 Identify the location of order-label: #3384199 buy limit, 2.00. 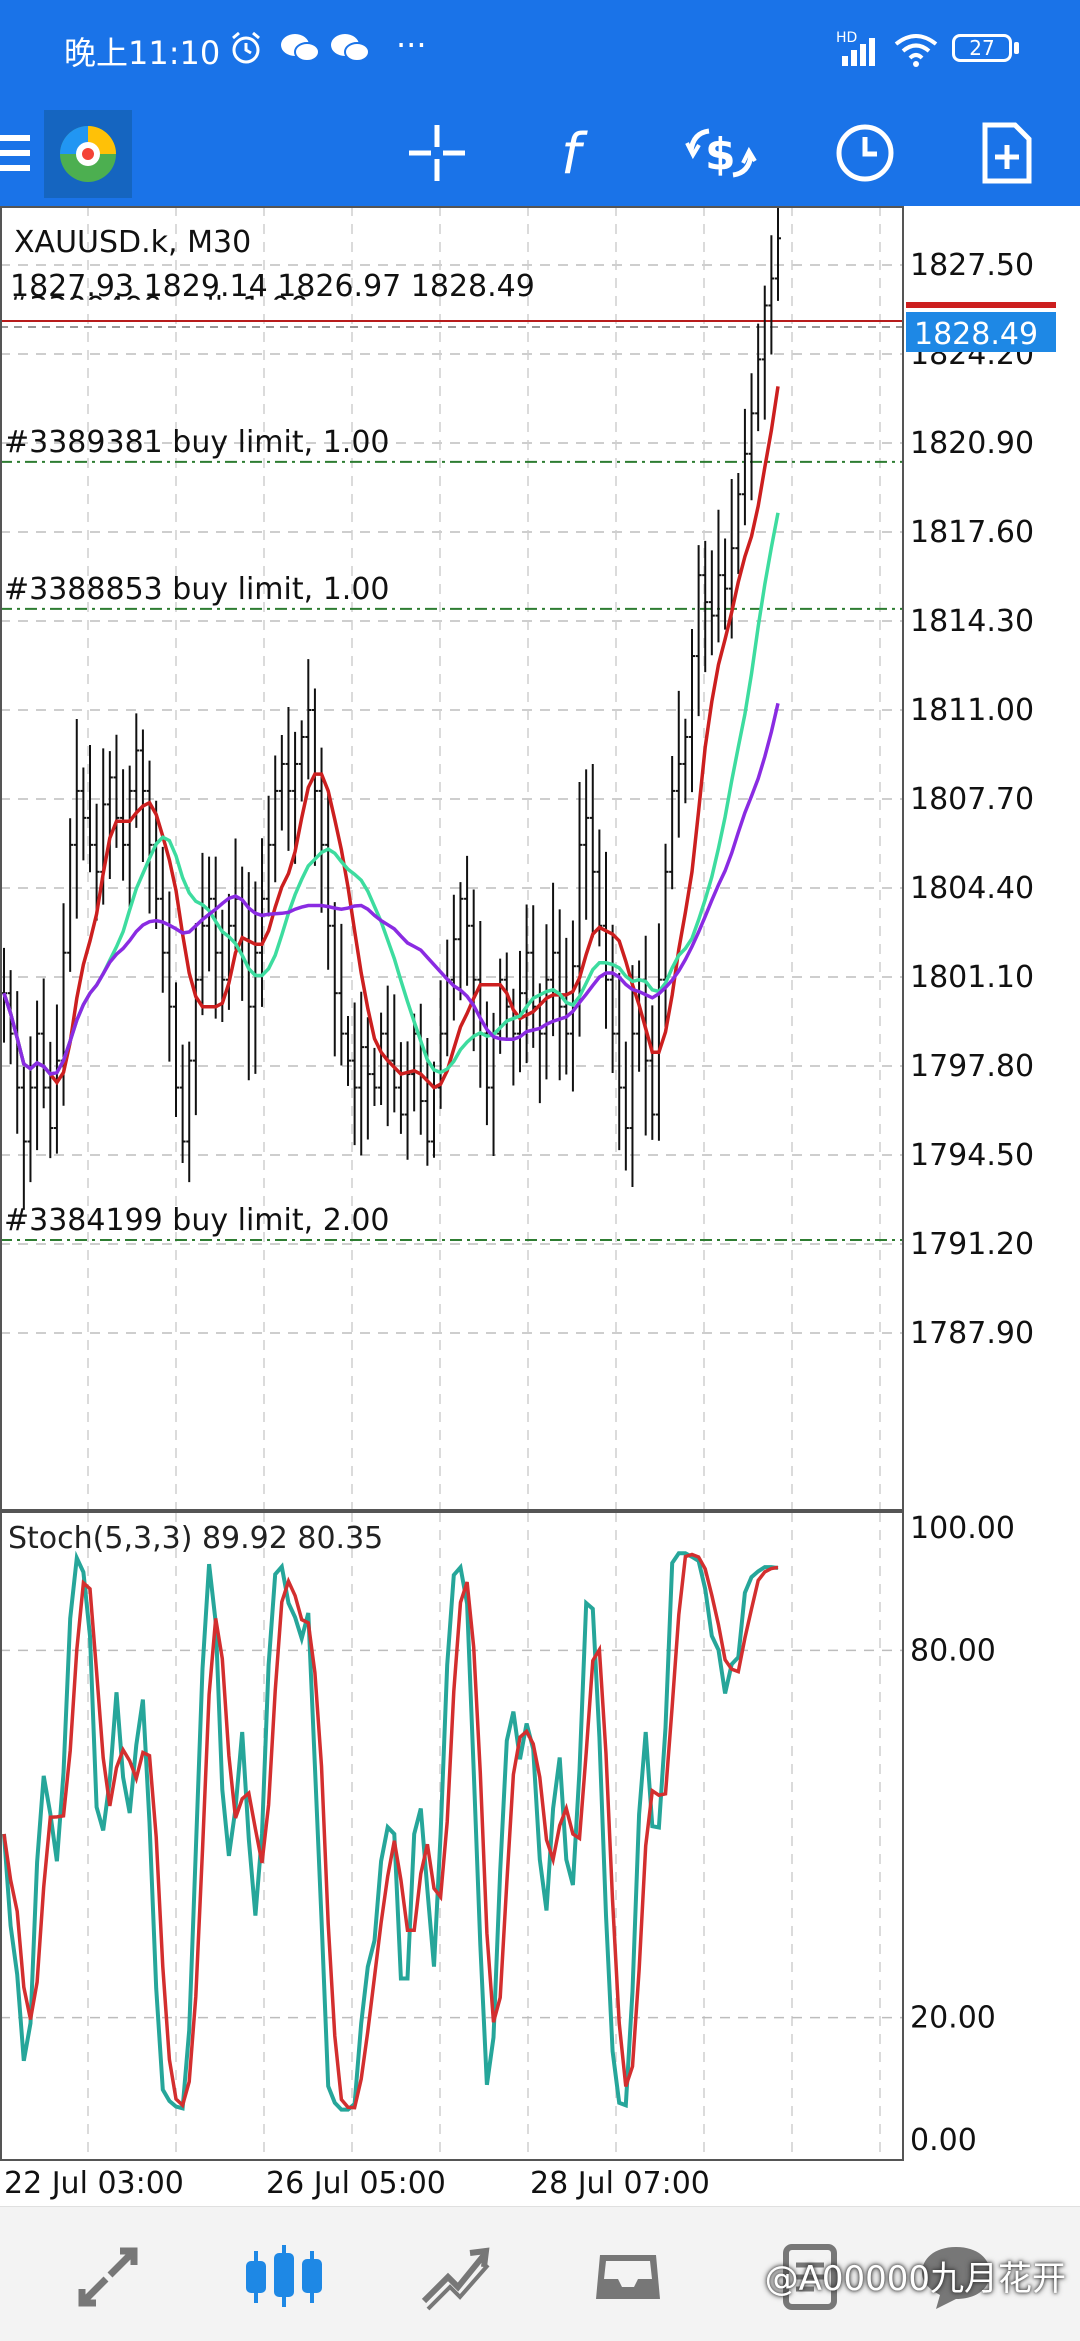
(197, 1220).